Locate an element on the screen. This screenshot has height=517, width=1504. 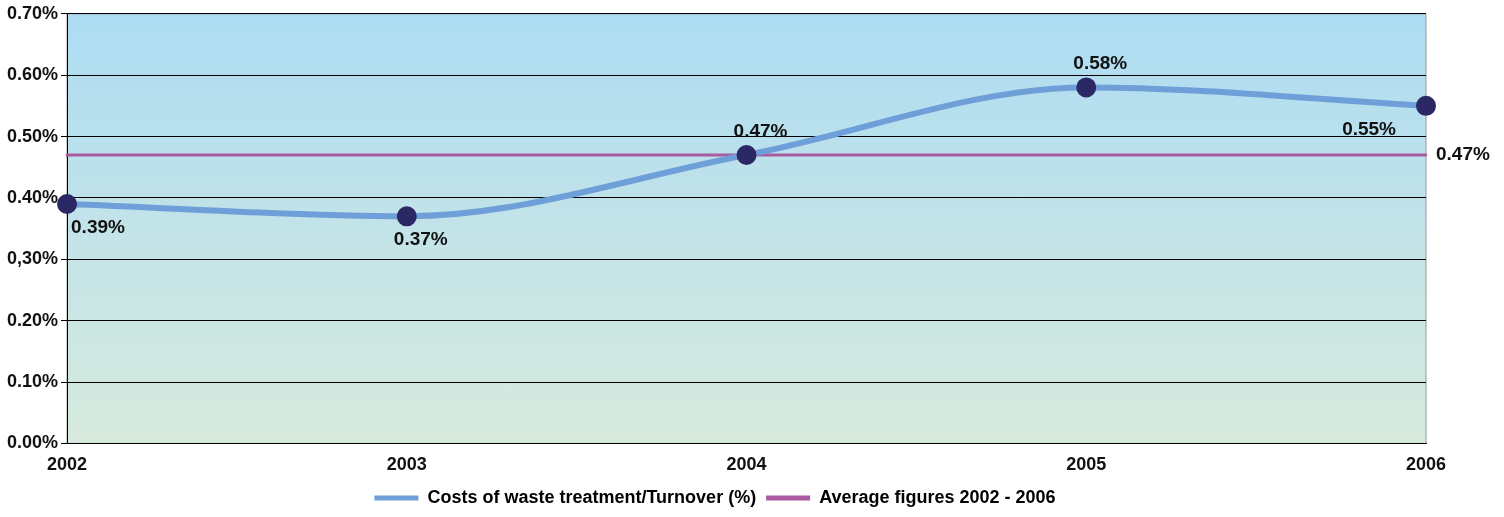
y-tick-label: 0,30% is located at coordinates (32, 258).